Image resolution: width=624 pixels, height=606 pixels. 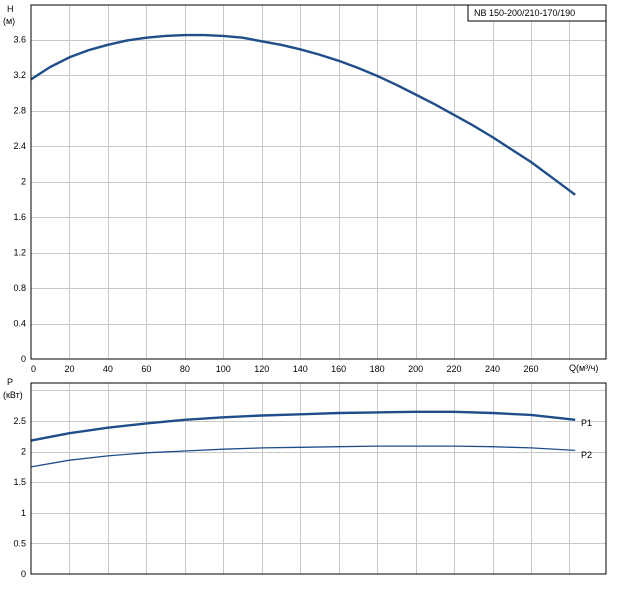 What do you see at coordinates (10, 382) in the screenshot?
I see `power-axis-label: P` at bounding box center [10, 382].